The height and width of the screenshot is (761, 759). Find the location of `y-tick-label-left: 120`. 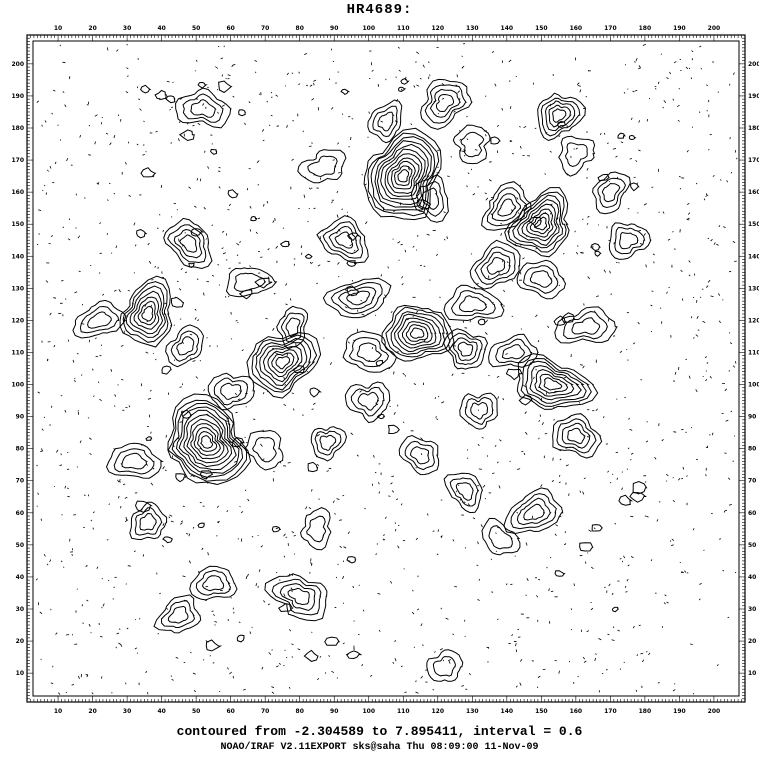

y-tick-label-left: 120 is located at coordinates (17, 320).